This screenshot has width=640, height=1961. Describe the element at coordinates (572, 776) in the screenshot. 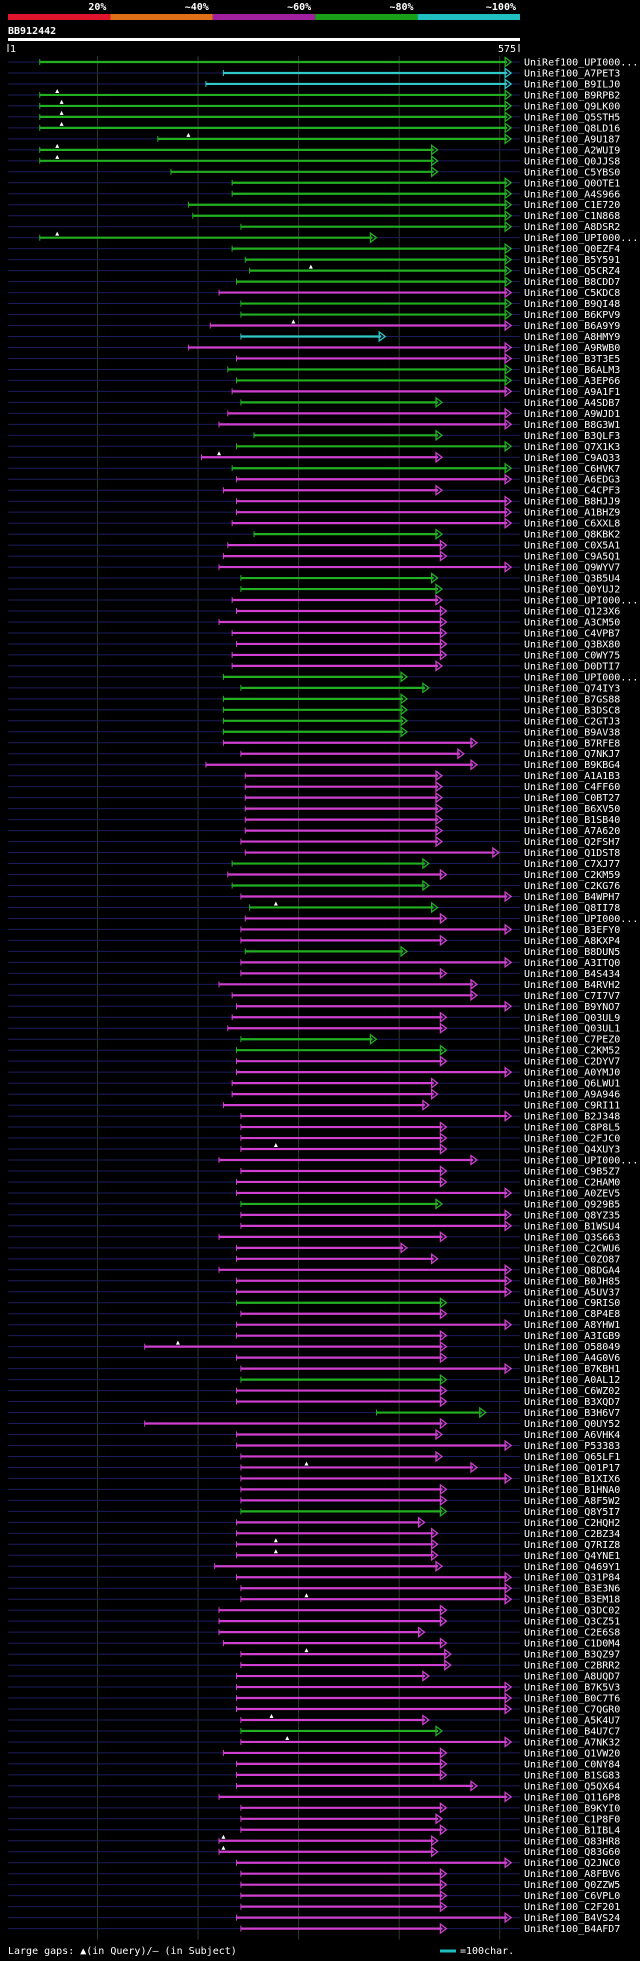

I see `hit-label: UniRef100_A1A1B3` at that location.